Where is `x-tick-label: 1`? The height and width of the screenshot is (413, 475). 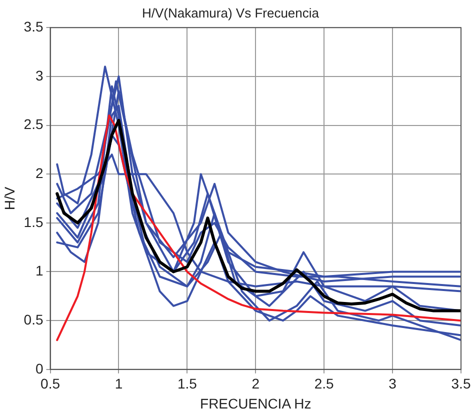 x-tick-label: 1 is located at coordinates (118, 384).